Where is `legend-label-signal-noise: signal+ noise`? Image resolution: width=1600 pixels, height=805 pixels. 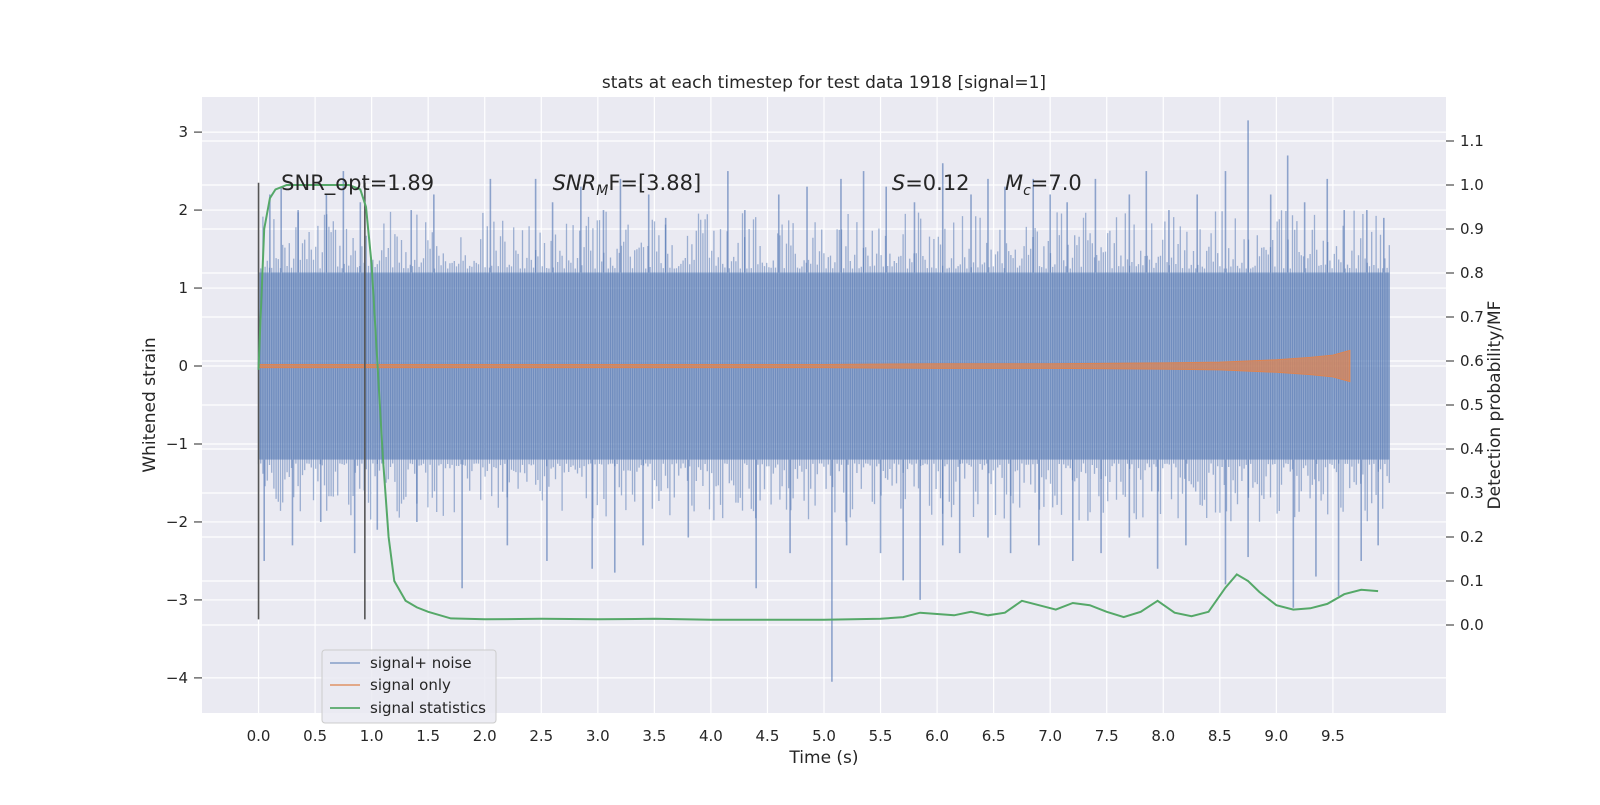 legend-label-signal-noise: signal+ noise is located at coordinates (421, 663).